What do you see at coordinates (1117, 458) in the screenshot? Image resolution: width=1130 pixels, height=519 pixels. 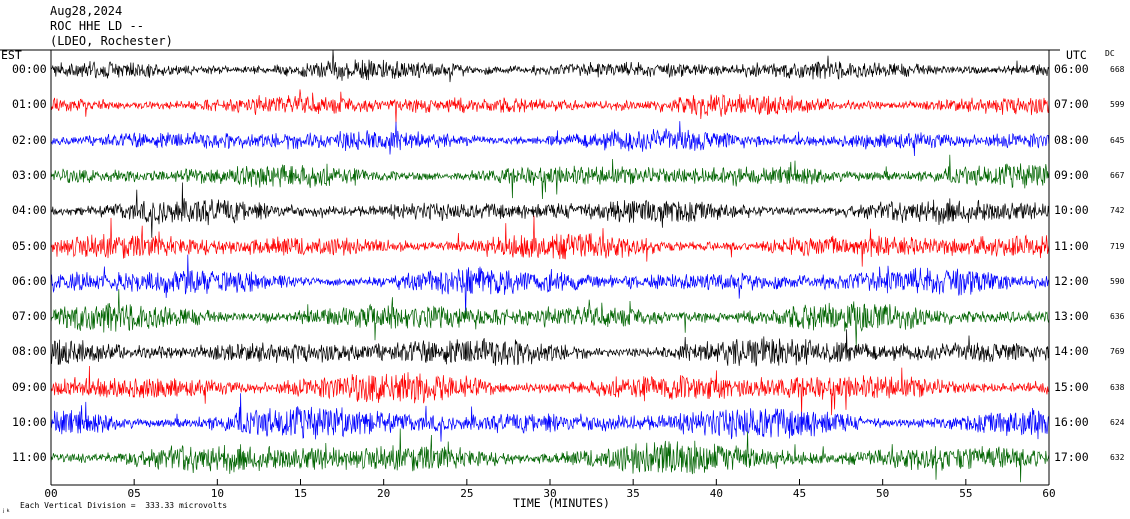 I see `dc-offset-label: 632` at bounding box center [1117, 458].